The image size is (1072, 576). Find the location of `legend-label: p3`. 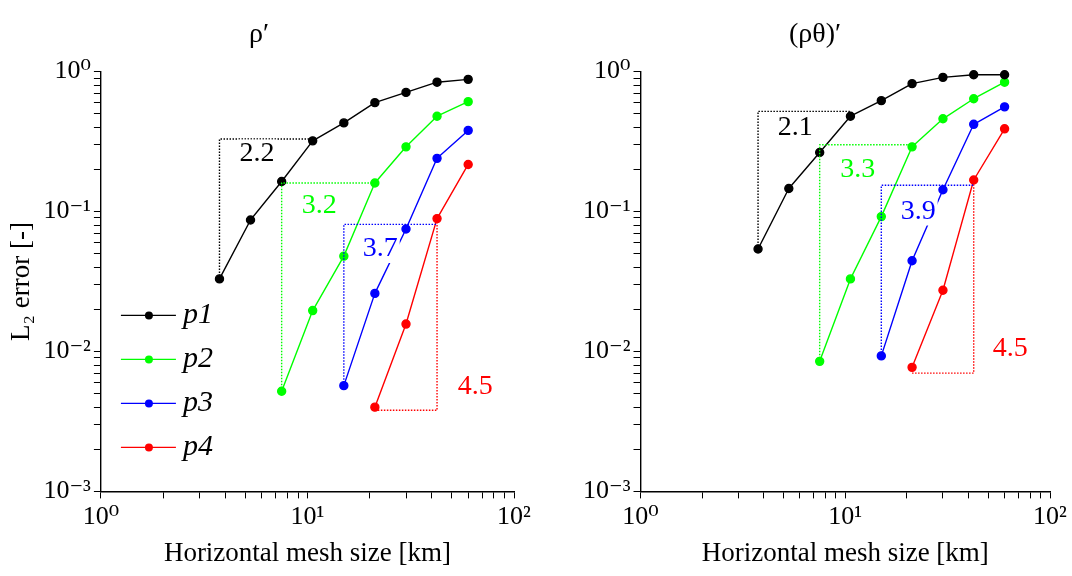

legend-label: p3 is located at coordinates (196, 401).